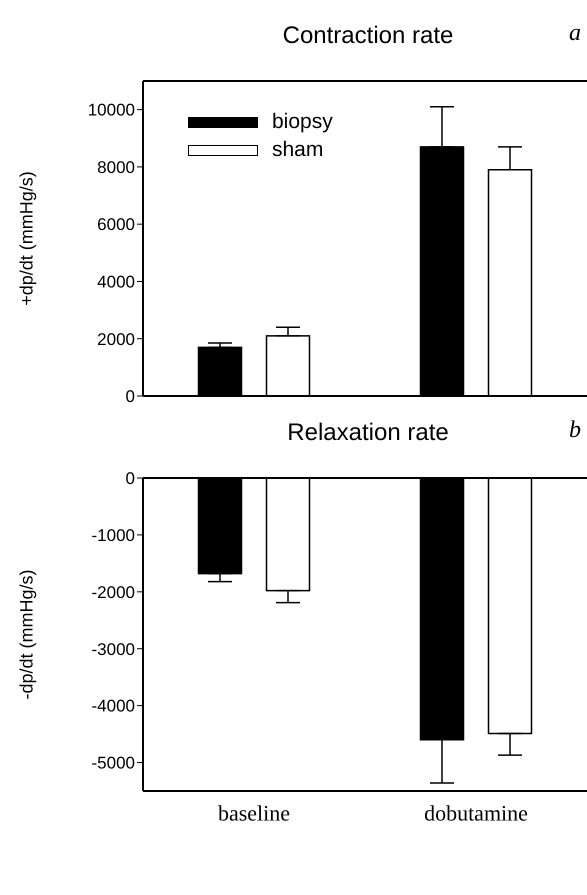 Image resolution: width=587 pixels, height=895 pixels. I want to click on text: a, so click(575, 33).